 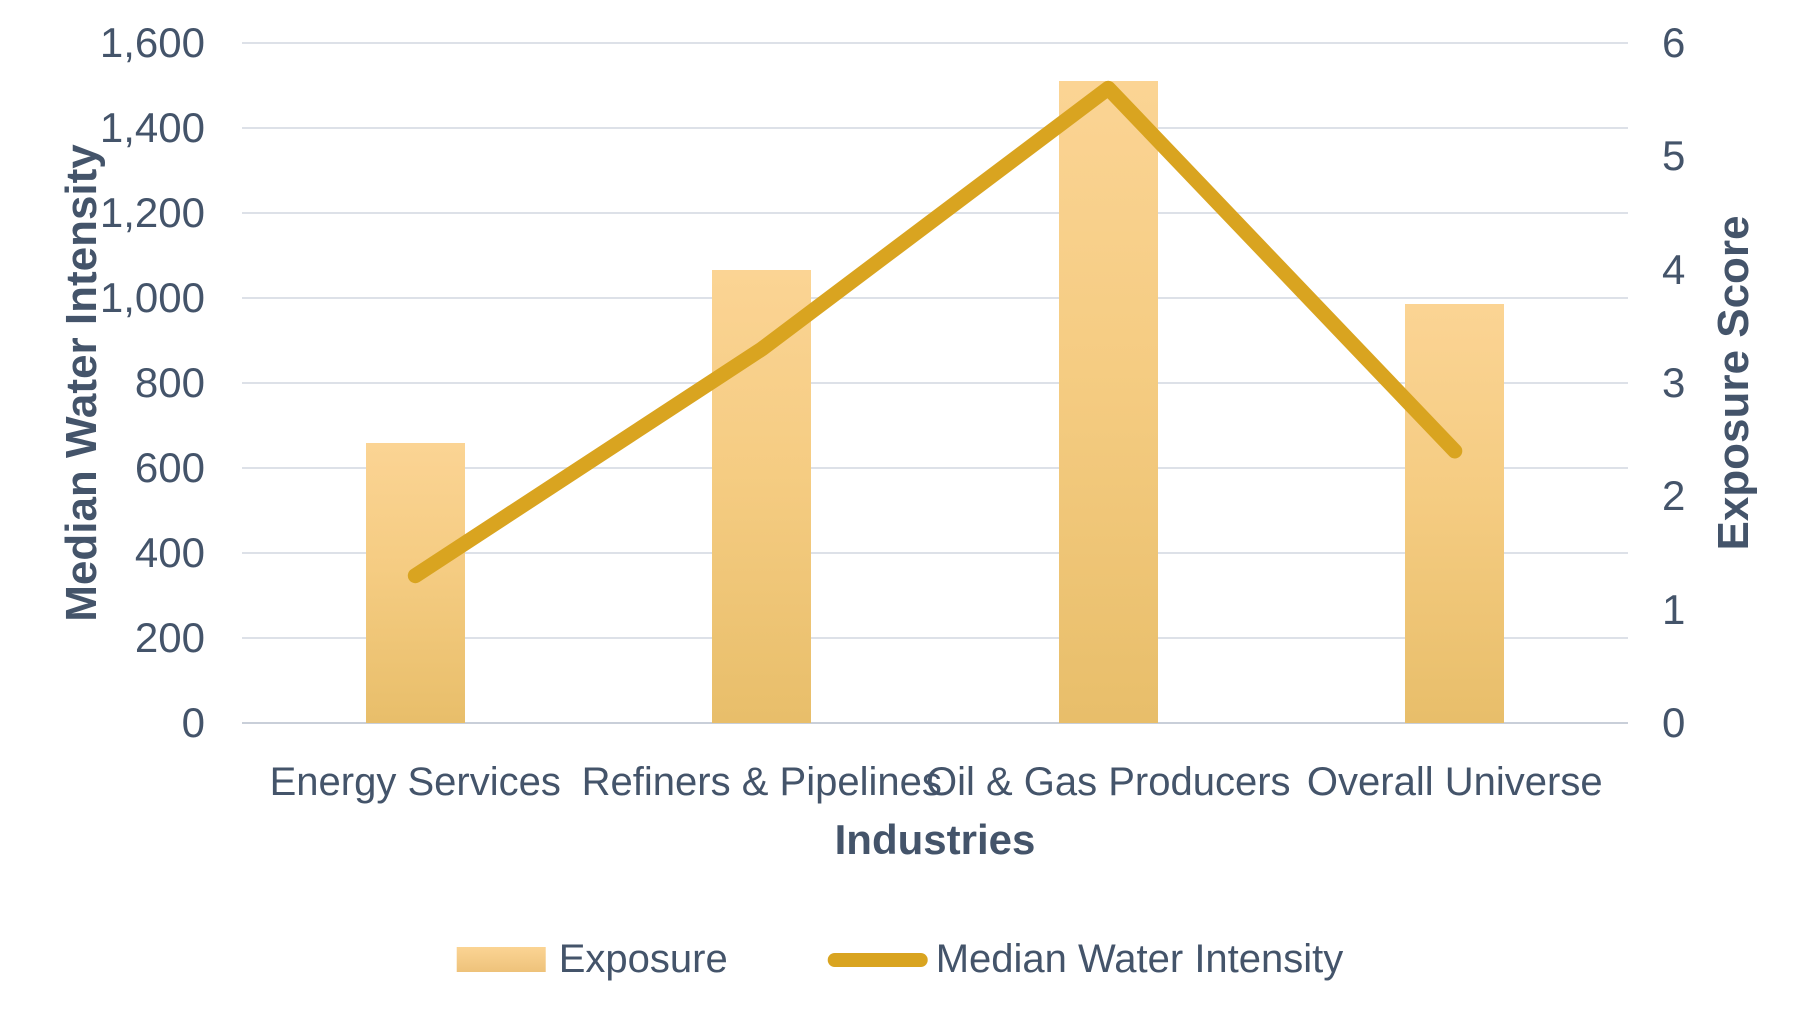 I want to click on left-axis-tick-label: 400, so click(x=169, y=552).